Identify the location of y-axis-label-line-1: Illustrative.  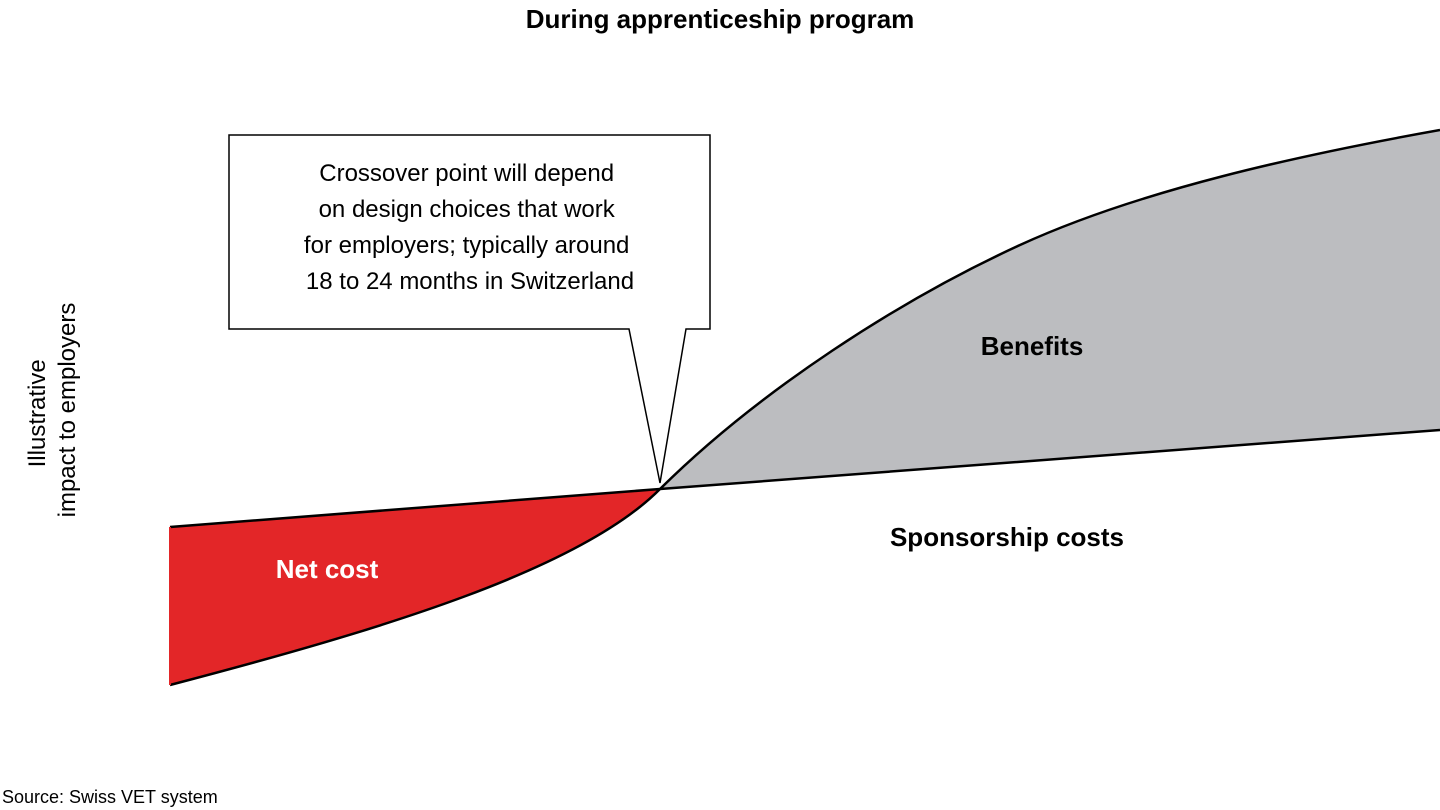
(37, 413).